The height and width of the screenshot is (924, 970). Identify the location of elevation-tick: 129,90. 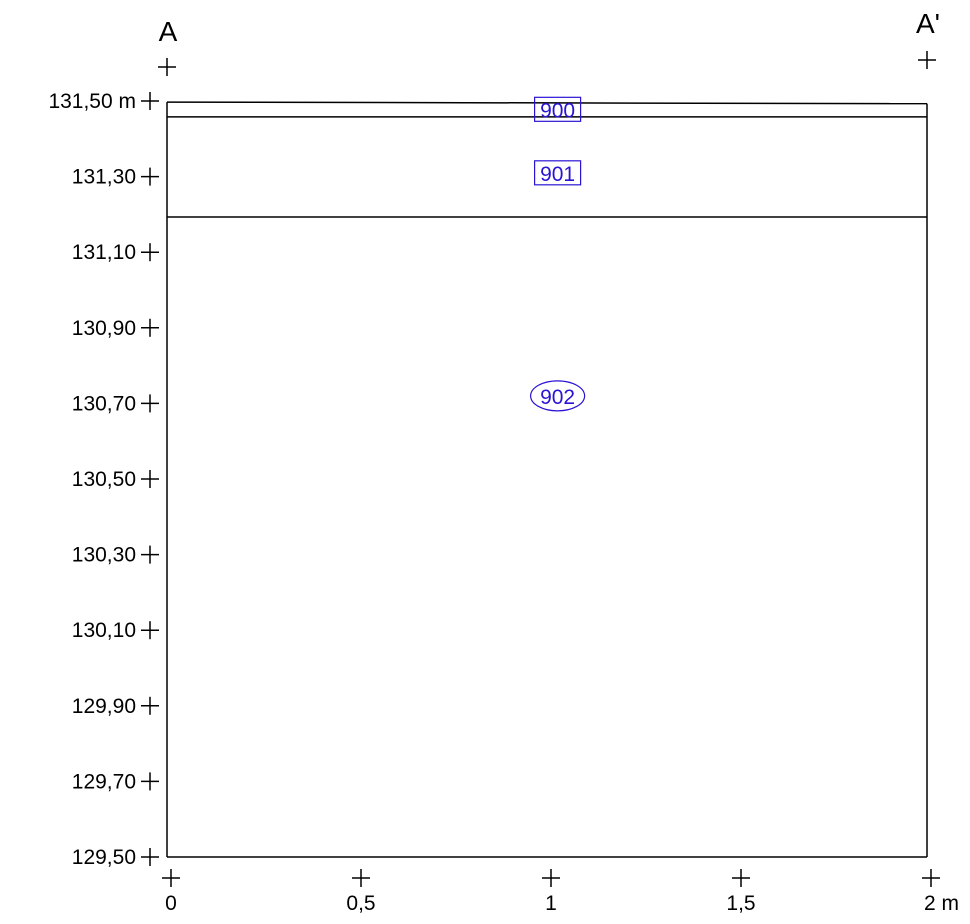
(115, 706).